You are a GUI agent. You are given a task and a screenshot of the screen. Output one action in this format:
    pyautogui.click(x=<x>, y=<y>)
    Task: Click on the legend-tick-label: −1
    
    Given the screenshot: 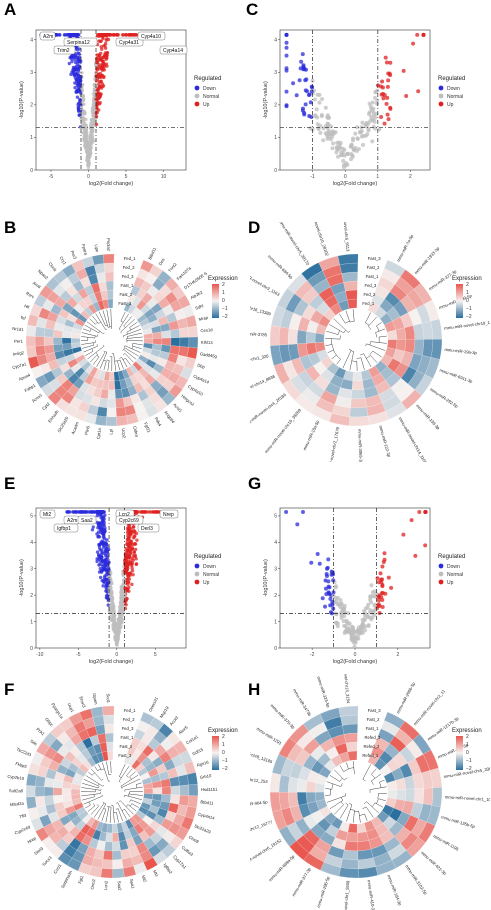 What is the action you would take?
    pyautogui.click(x=469, y=761)
    